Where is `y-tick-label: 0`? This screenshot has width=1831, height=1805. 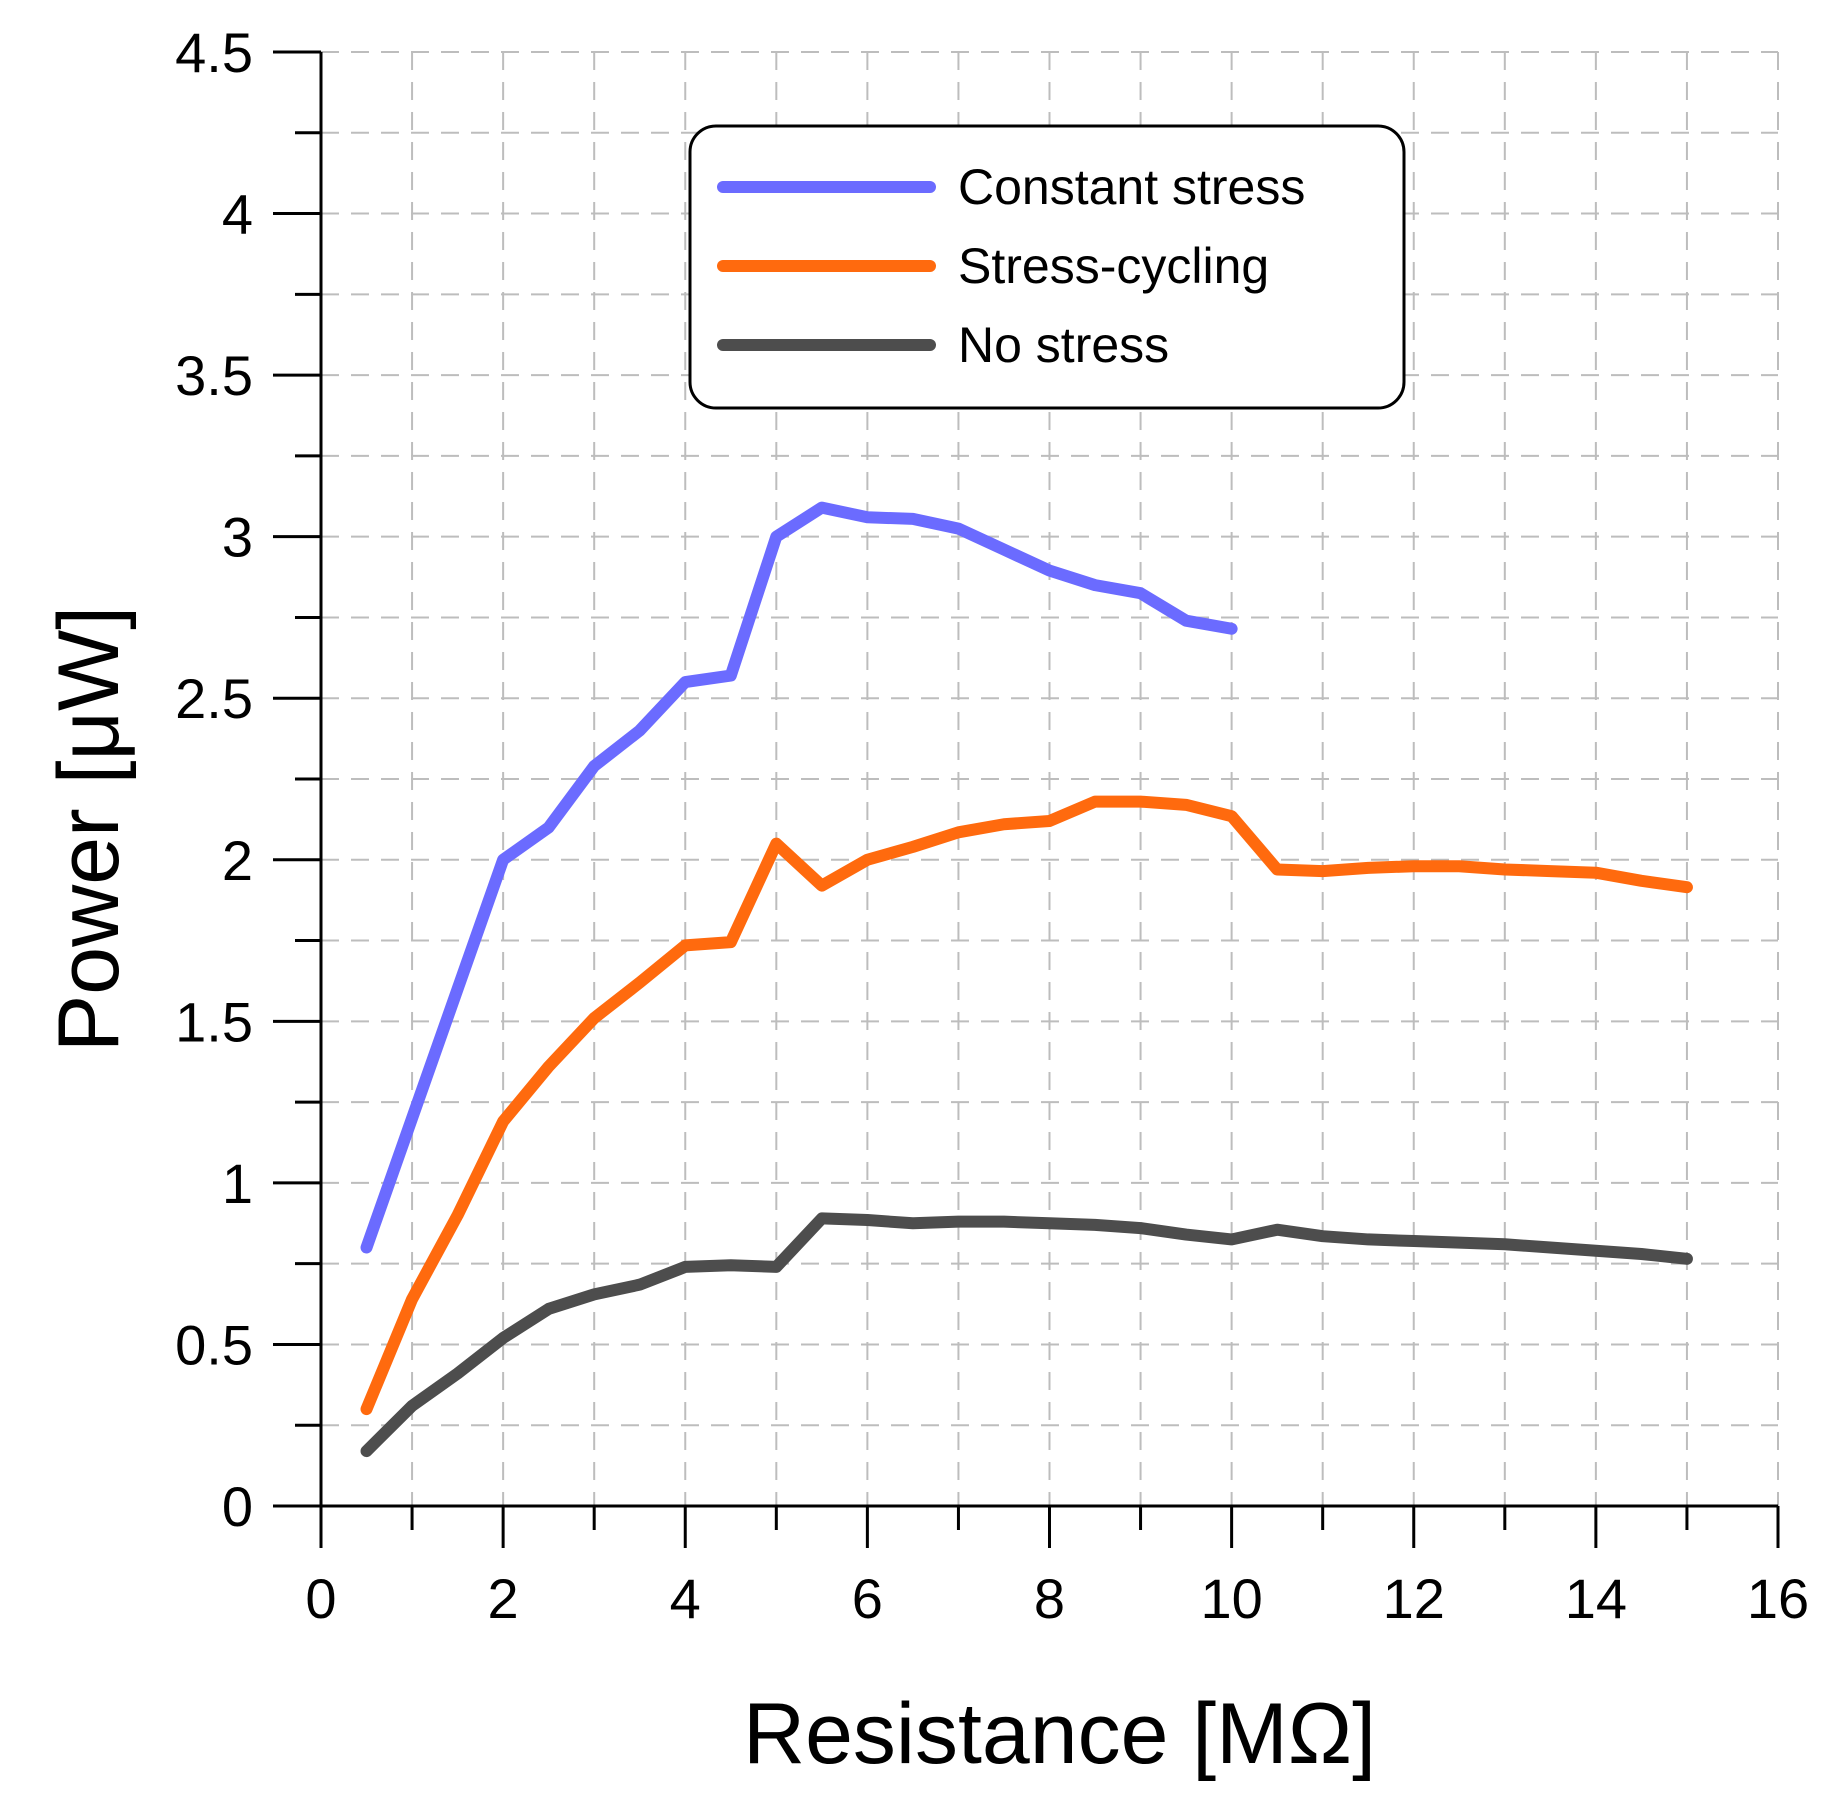 y-tick-label: 0 is located at coordinates (237, 1506).